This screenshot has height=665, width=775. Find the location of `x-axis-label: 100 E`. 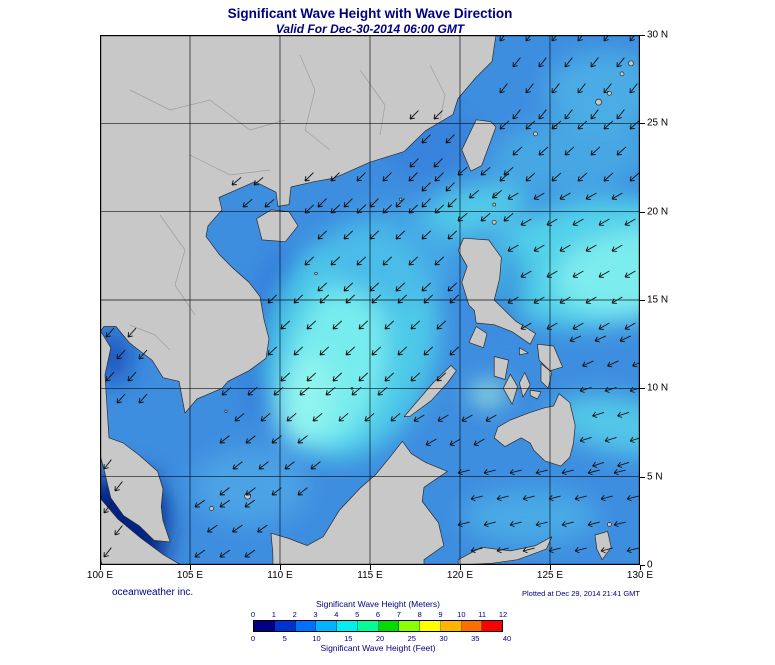

x-axis-label: 100 E is located at coordinates (100, 575).